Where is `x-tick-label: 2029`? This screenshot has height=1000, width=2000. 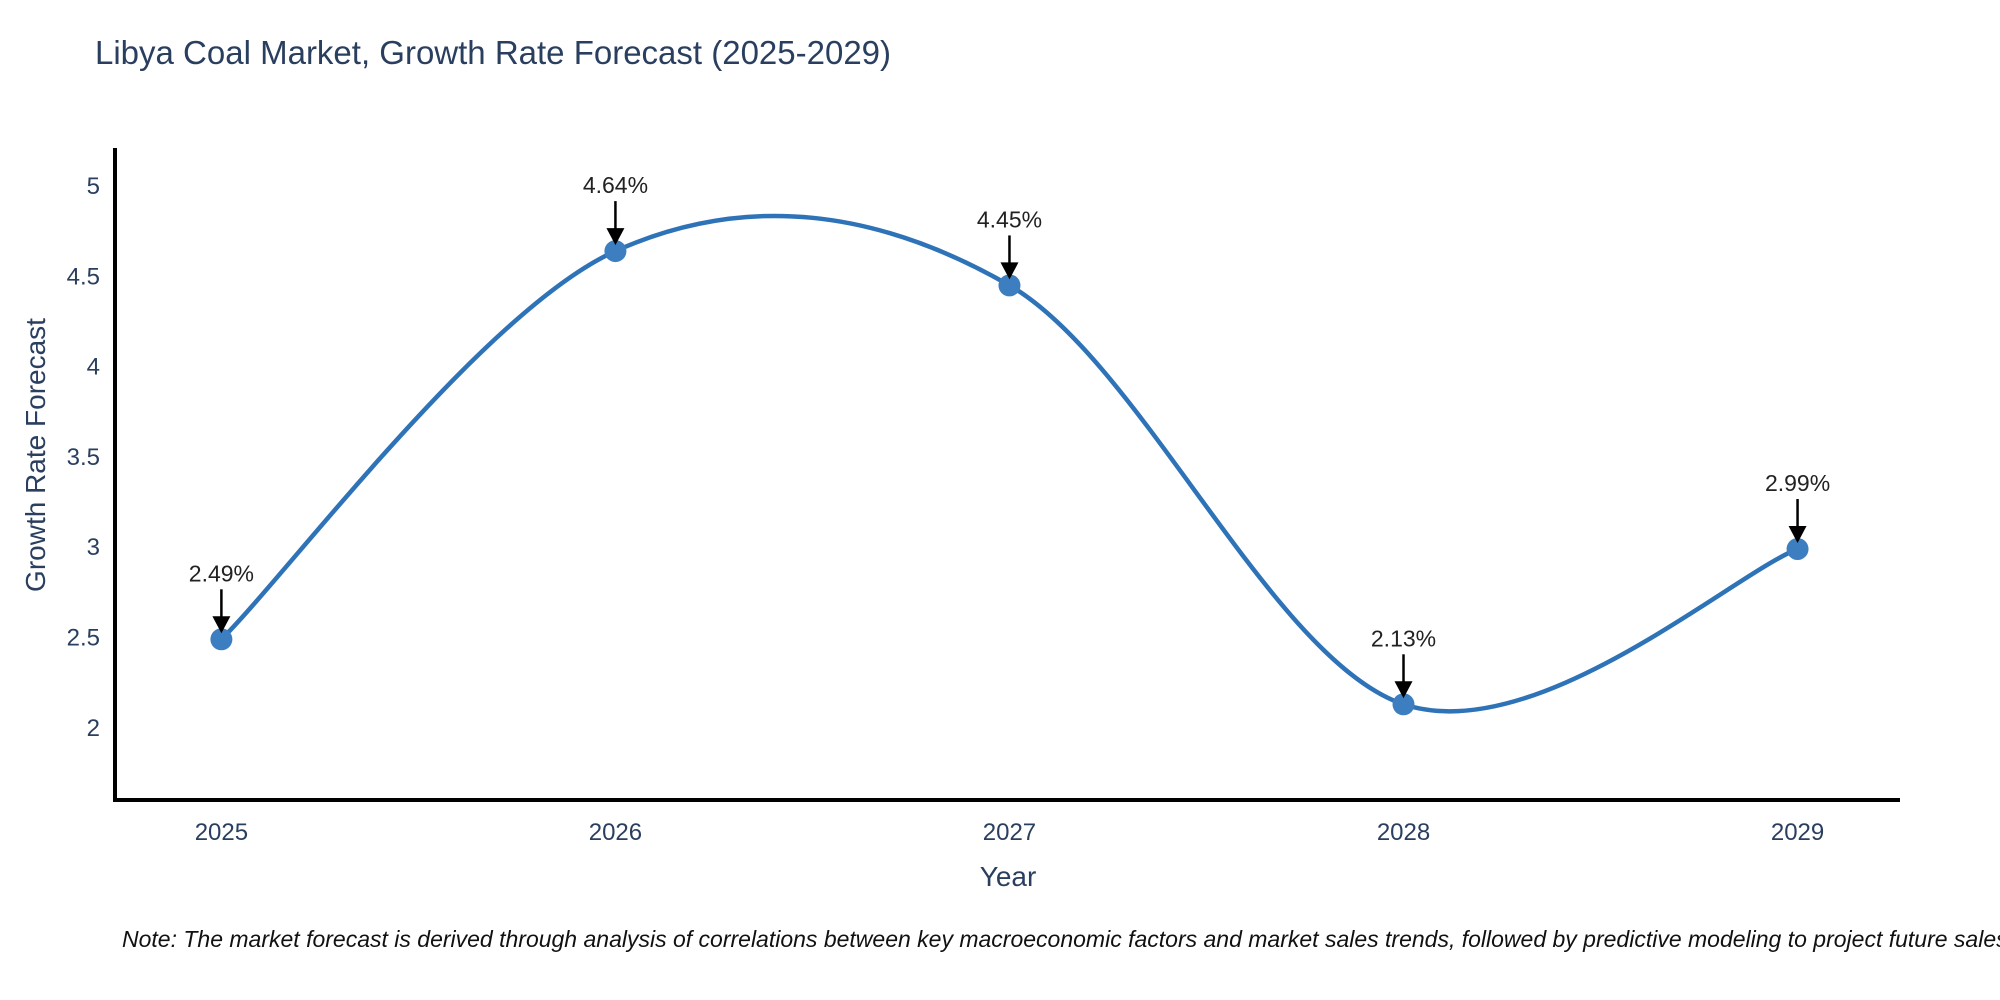 x-tick-label: 2029 is located at coordinates (1797, 832).